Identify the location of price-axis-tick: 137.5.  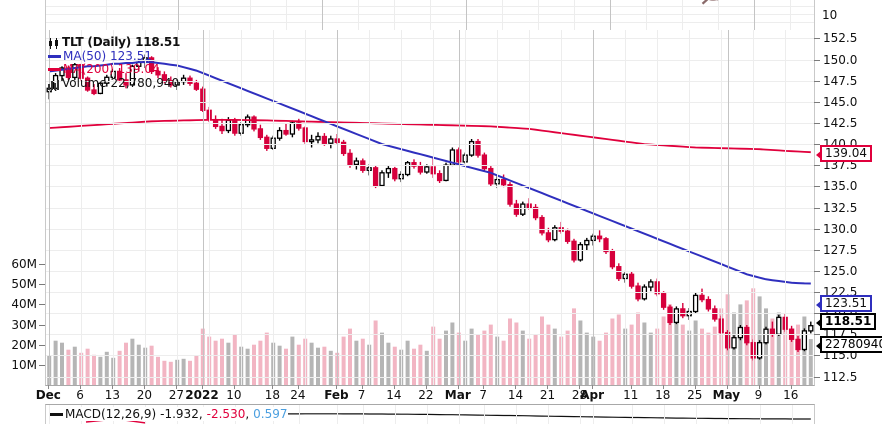
(840, 165).